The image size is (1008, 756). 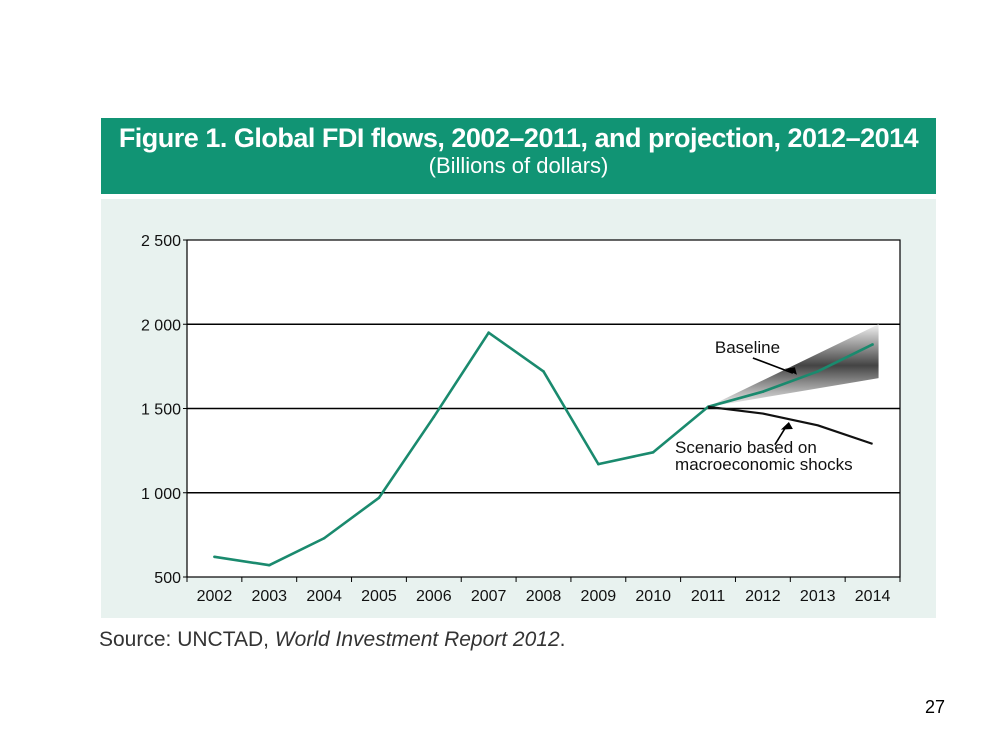 What do you see at coordinates (434, 596) in the screenshot?
I see `x-tick-label: 2006` at bounding box center [434, 596].